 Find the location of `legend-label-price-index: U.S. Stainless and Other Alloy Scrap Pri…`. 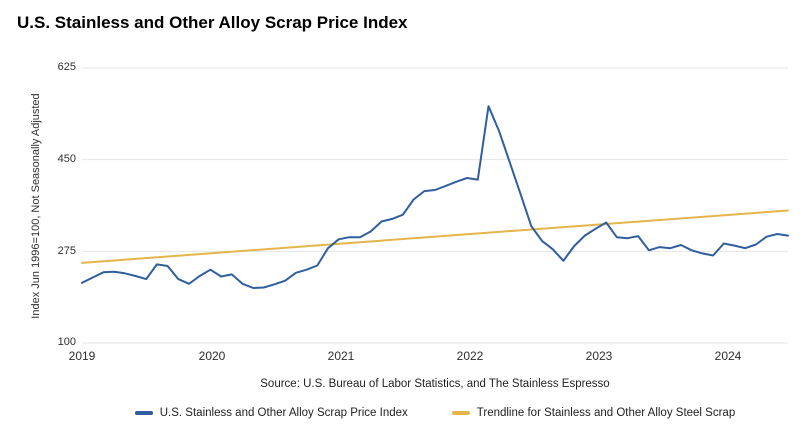

legend-label-price-index: U.S. Stainless and Other Alloy Scrap Pri… is located at coordinates (283, 413).